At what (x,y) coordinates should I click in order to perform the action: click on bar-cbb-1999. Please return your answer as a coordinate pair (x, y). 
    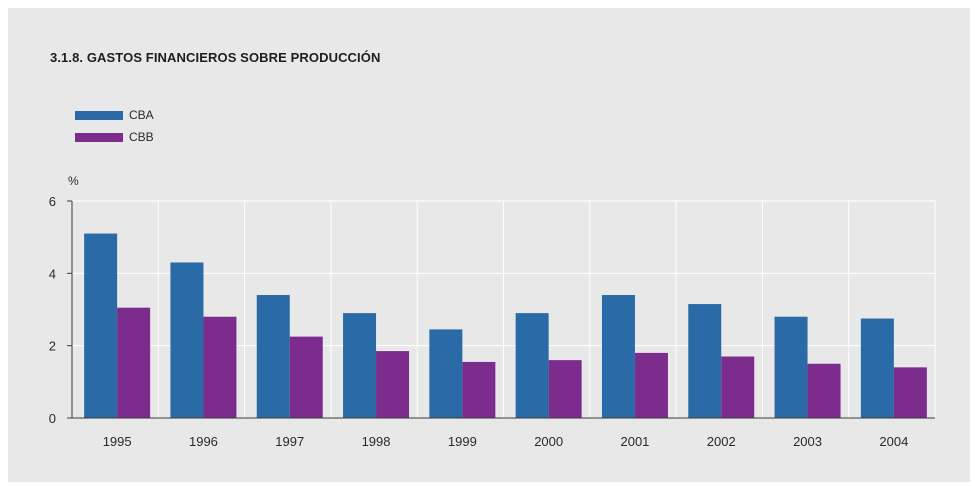
    Looking at the image, I should click on (479, 389).